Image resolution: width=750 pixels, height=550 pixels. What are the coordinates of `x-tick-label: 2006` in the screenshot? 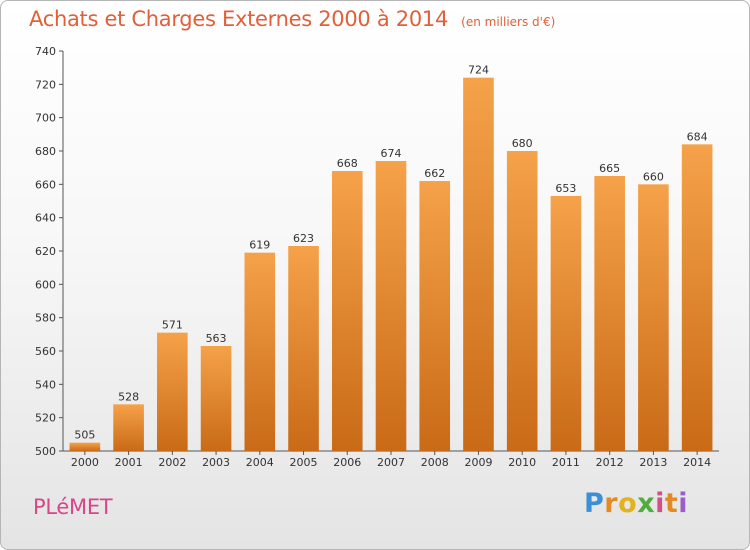 It's located at (347, 462).